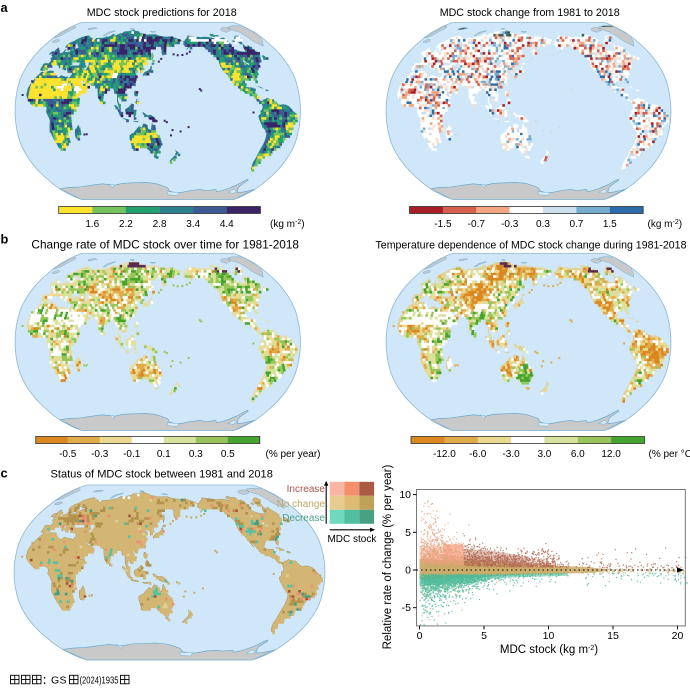  I want to click on svg-text: 15, so click(613, 636).